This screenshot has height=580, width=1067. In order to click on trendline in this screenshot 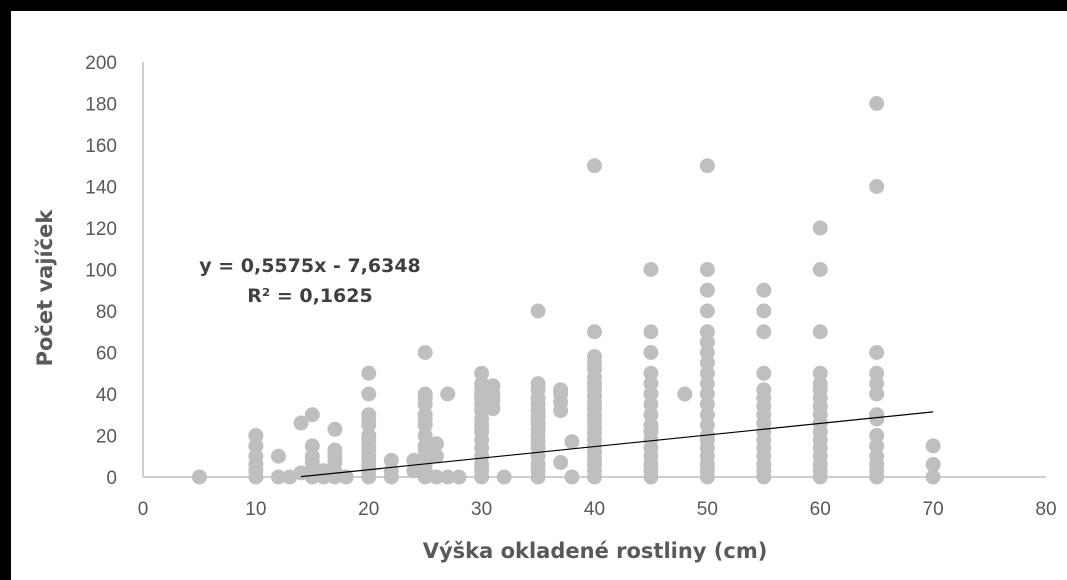, I will do `click(617, 444)`.